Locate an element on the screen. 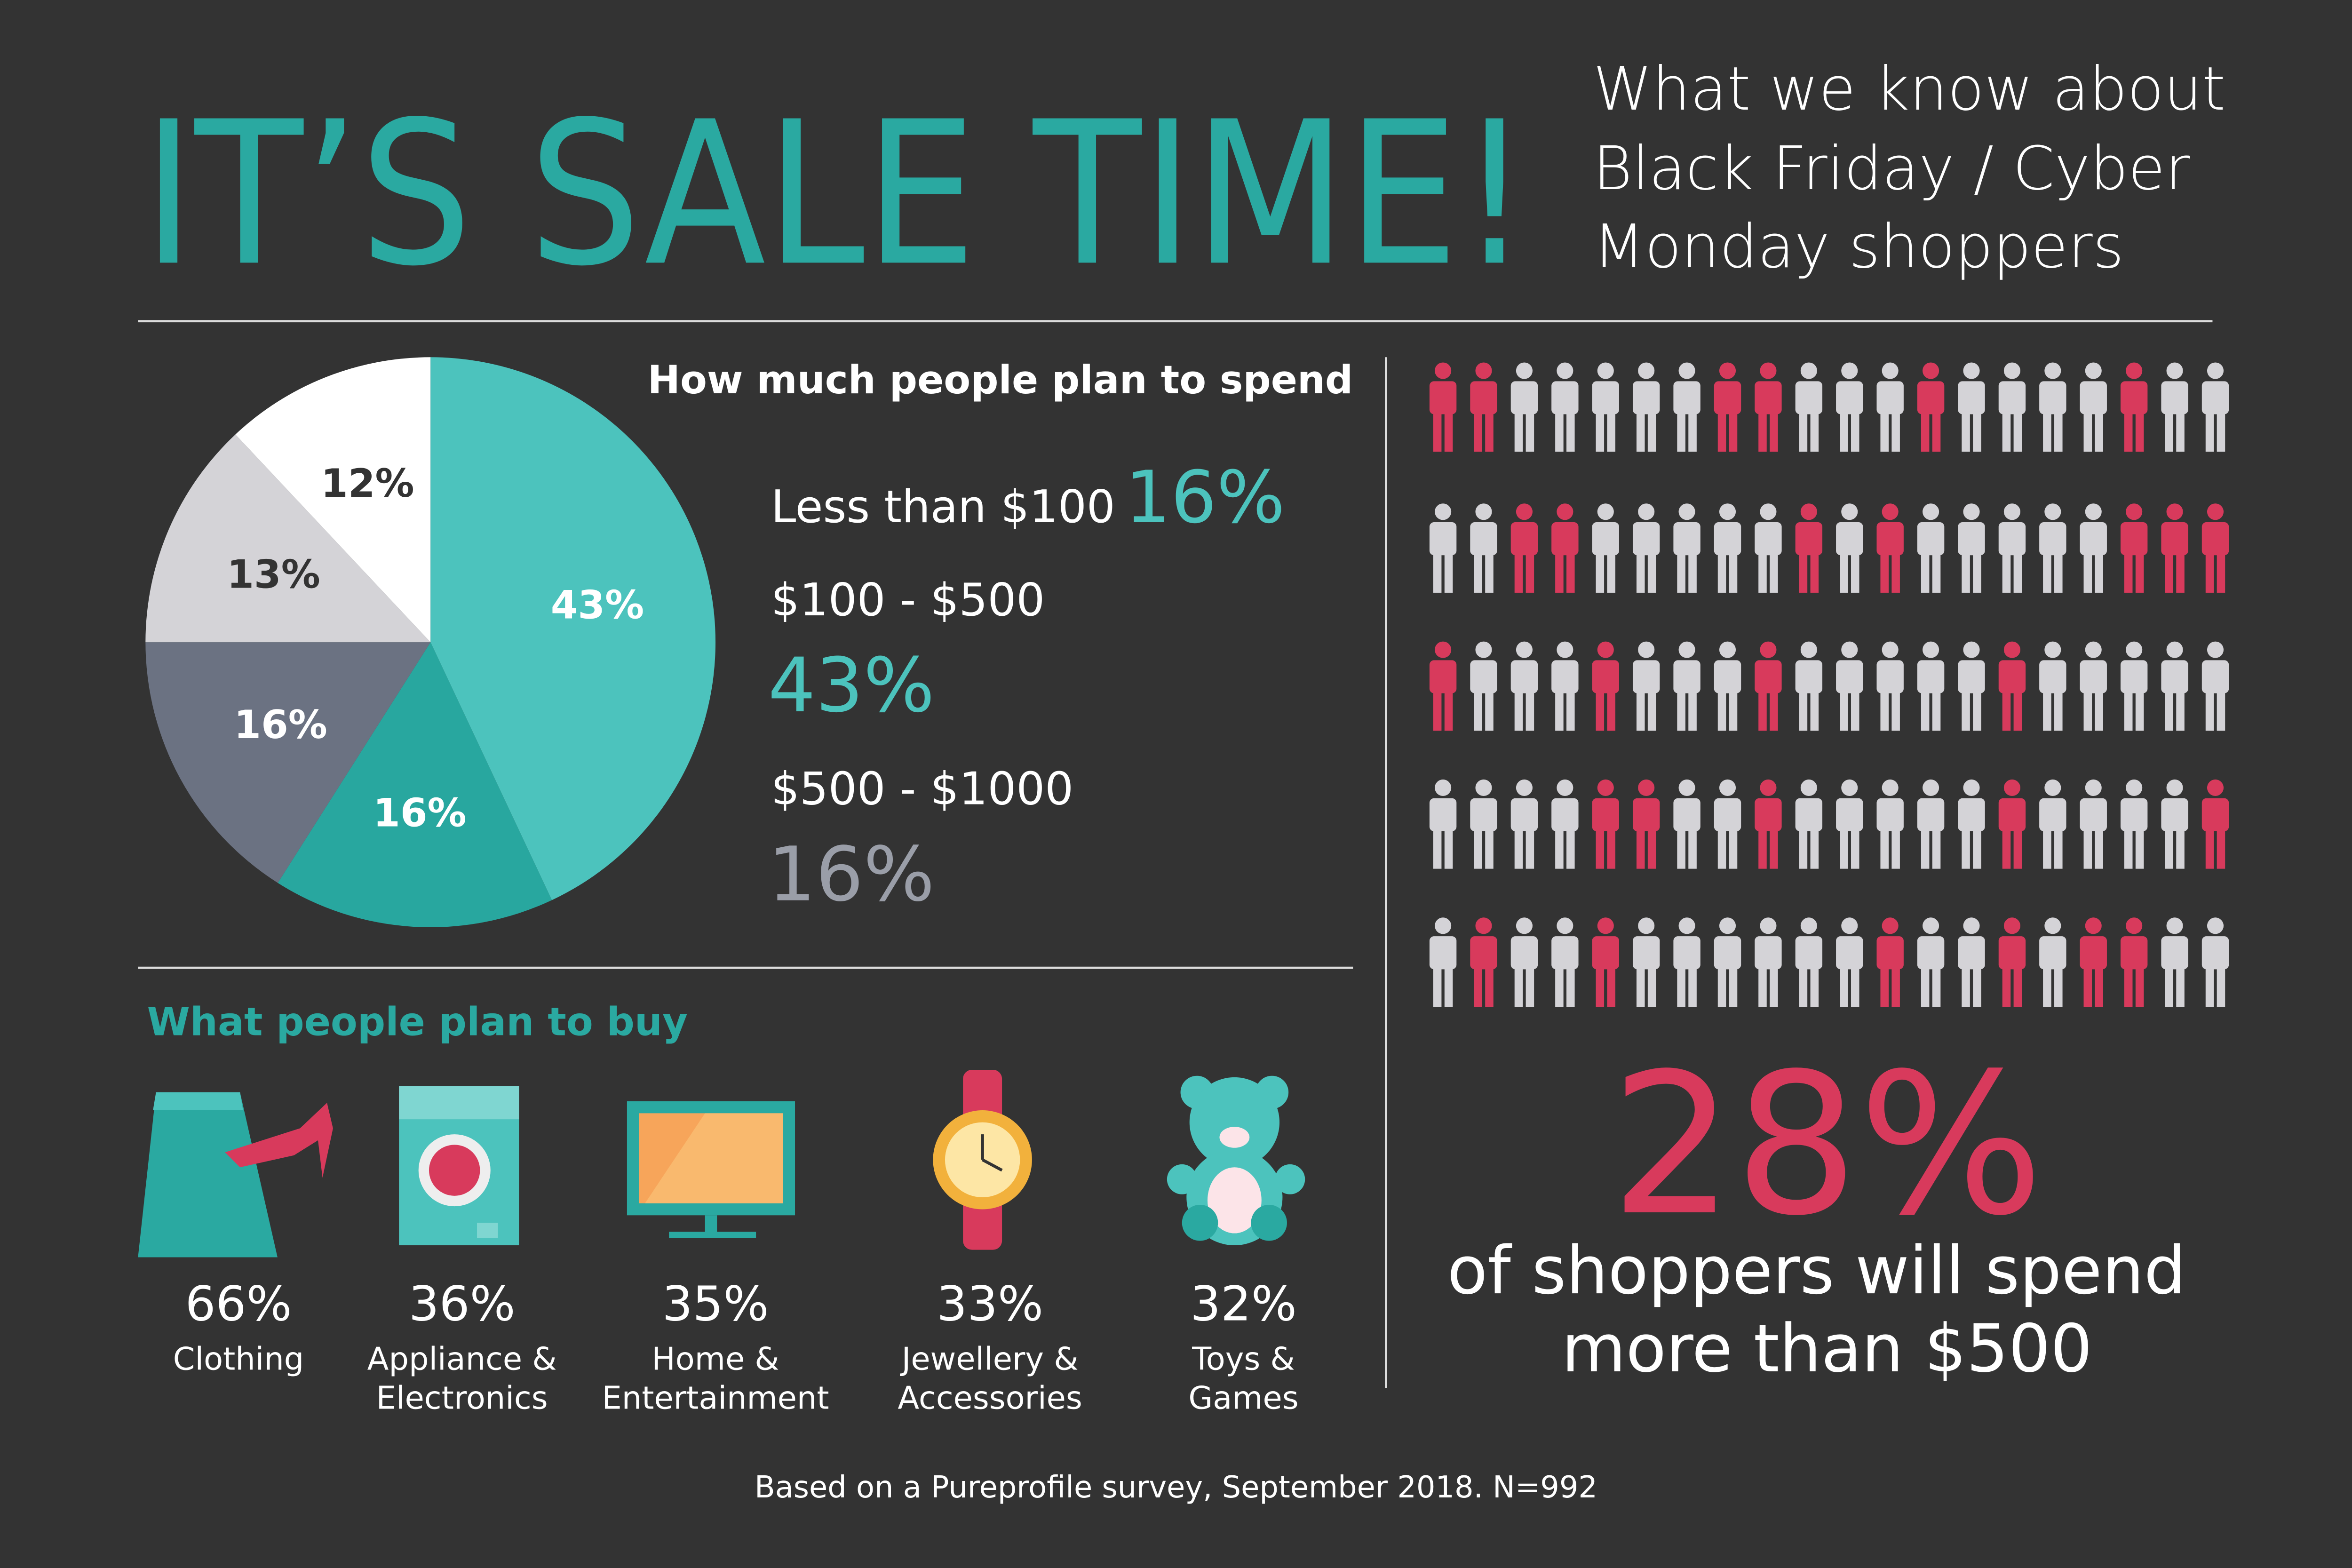  buy-label: Entertainment is located at coordinates (715, 1398).